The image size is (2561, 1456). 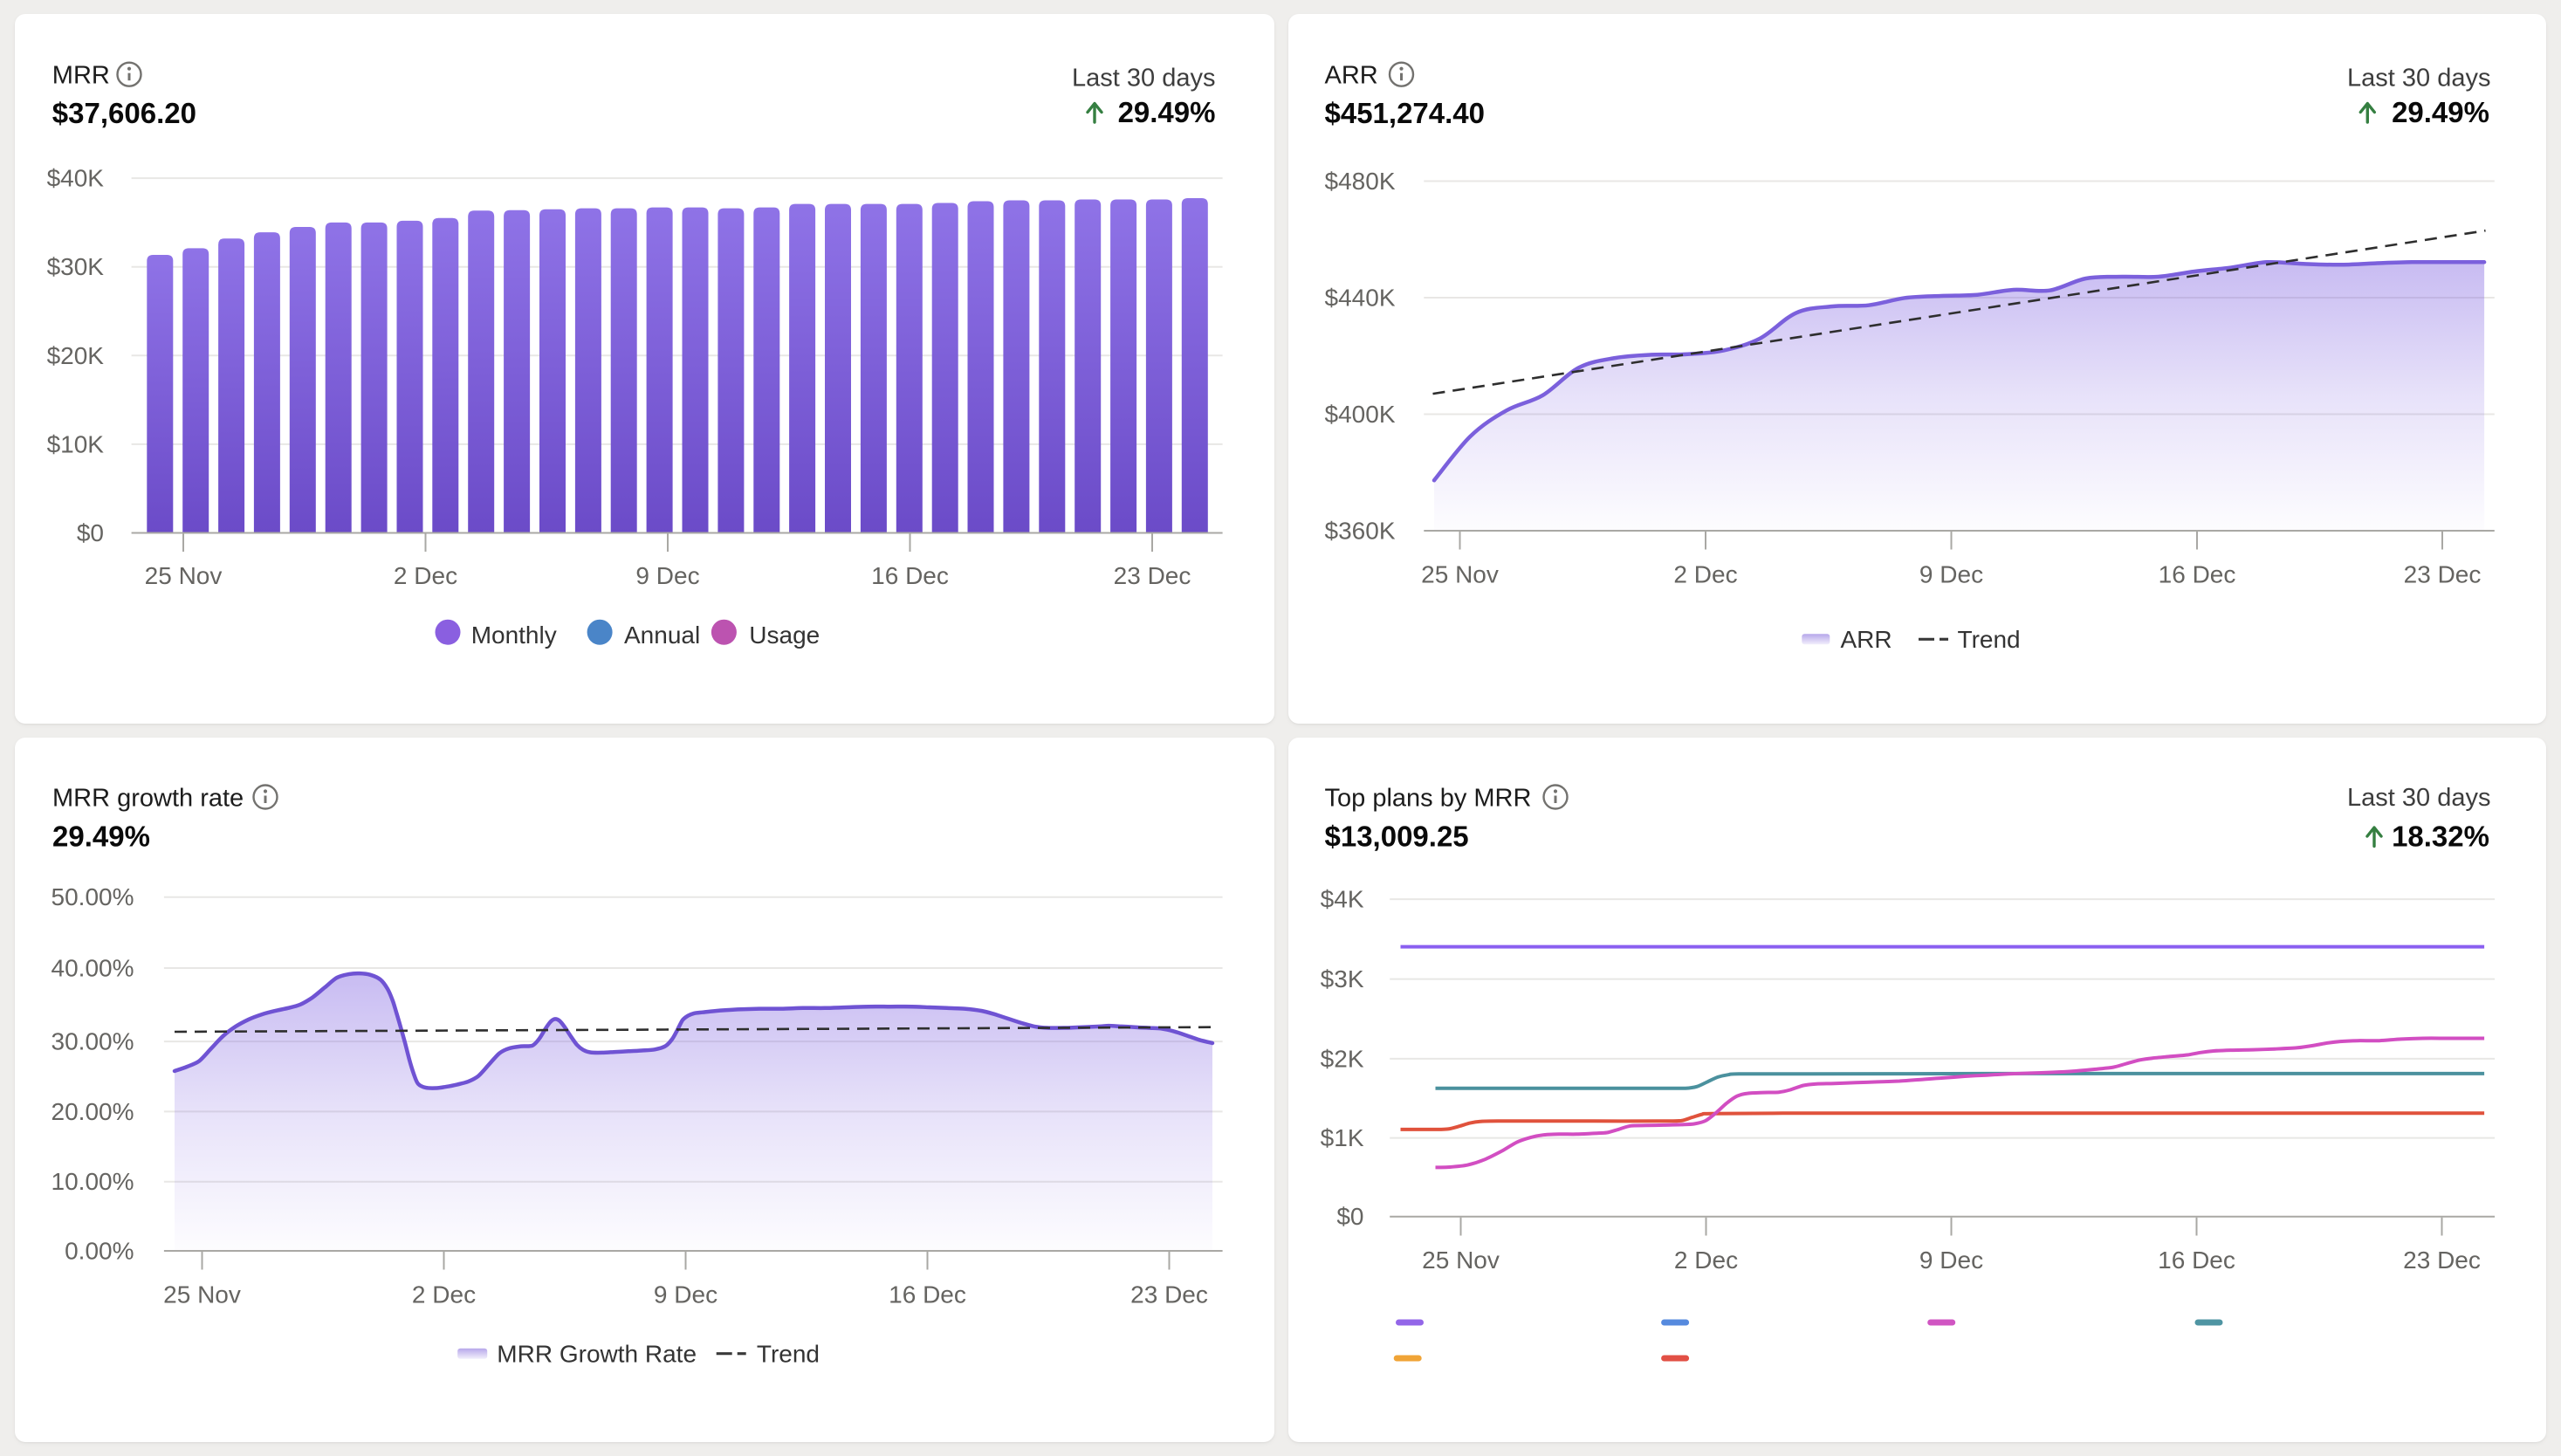 What do you see at coordinates (92, 967) in the screenshot?
I see `svg-text: 40.00%` at bounding box center [92, 967].